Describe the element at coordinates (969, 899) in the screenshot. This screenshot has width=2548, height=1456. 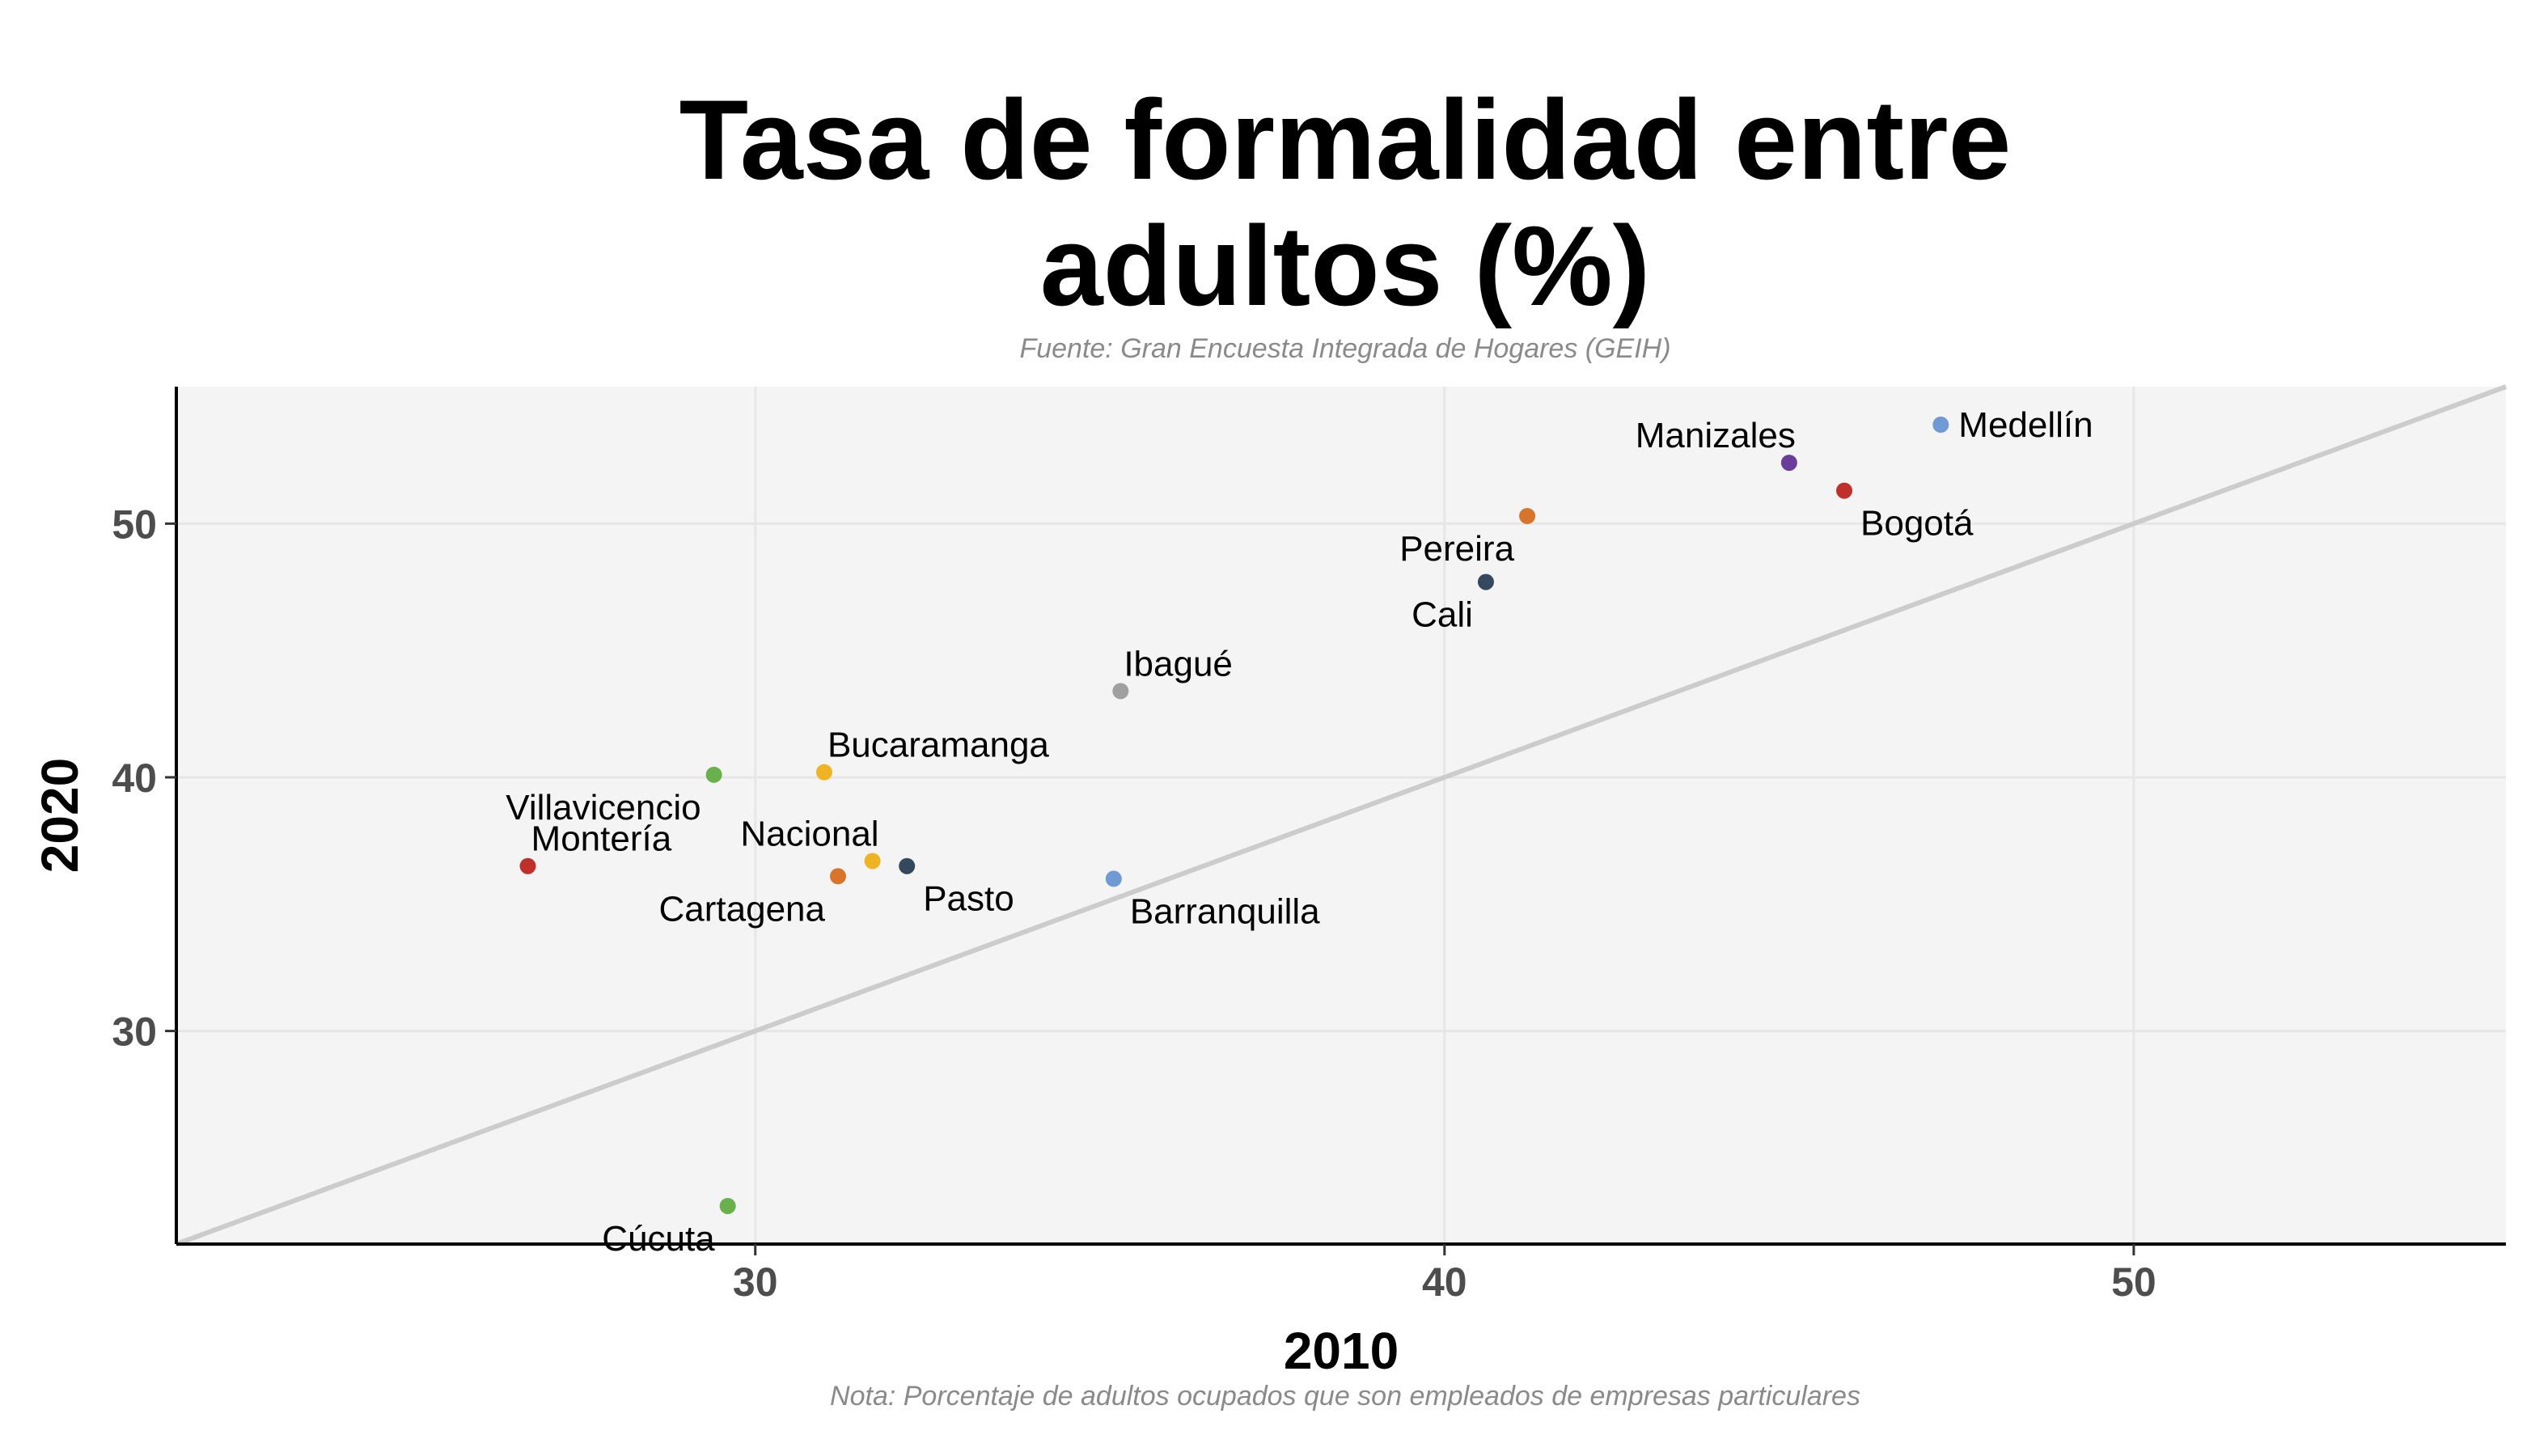
I see `point-label-pasto: Pasto` at that location.